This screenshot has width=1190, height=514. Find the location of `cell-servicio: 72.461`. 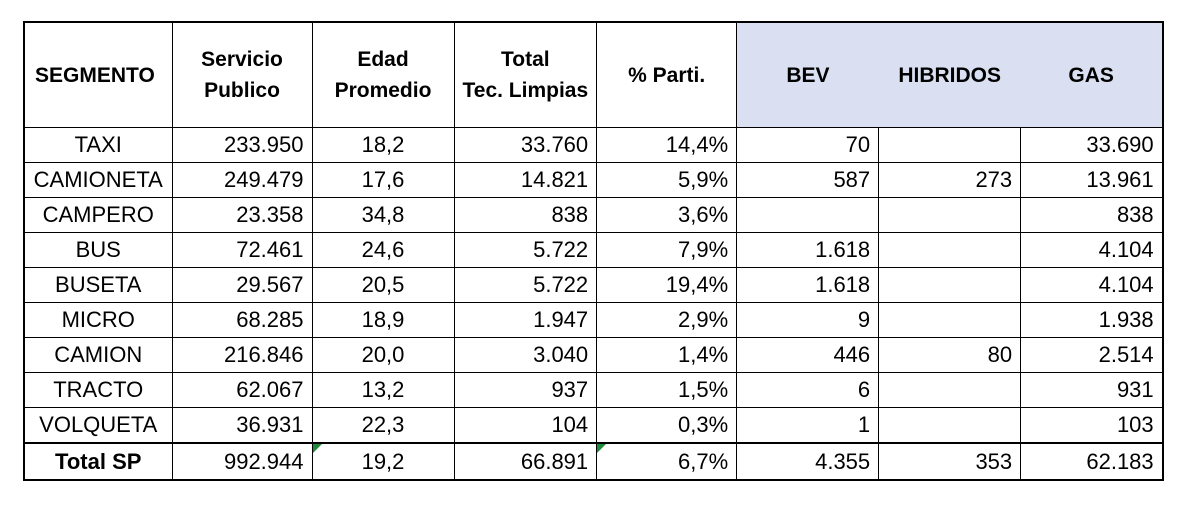

cell-servicio: 72.461 is located at coordinates (242, 250).